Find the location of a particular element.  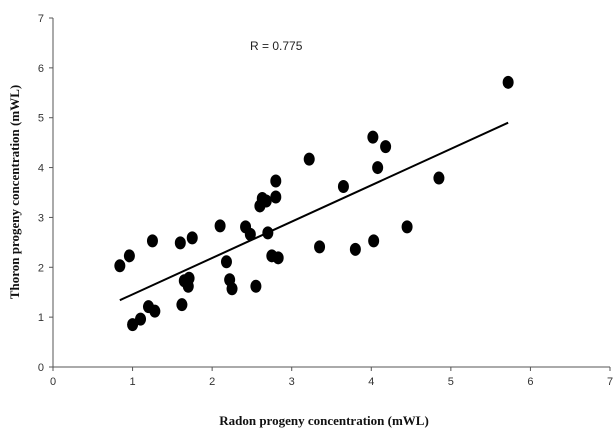

x-tick-label: 2 is located at coordinates (212, 382).